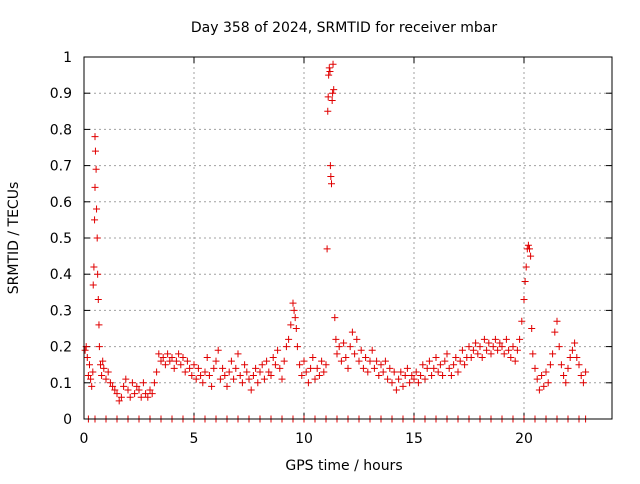 This screenshot has height=484, width=640. Describe the element at coordinates (67, 58) in the screenshot. I see `y-tick-label: 1` at that location.